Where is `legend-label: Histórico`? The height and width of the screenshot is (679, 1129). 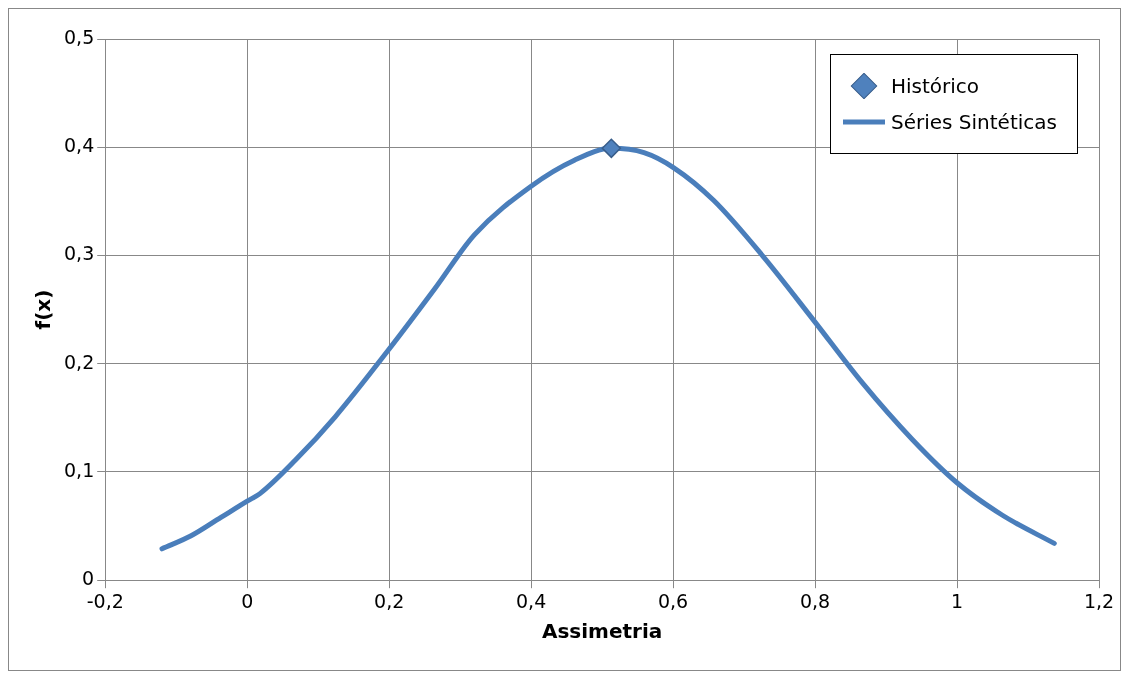 legend-label: Histórico is located at coordinates (935, 86).